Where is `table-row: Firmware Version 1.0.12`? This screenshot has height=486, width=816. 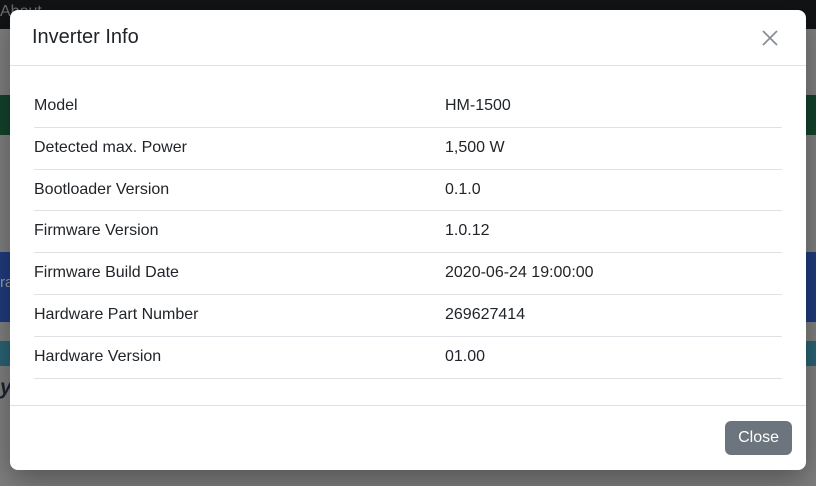
table-row: Firmware Version 1.0.12 is located at coordinates (408, 232).